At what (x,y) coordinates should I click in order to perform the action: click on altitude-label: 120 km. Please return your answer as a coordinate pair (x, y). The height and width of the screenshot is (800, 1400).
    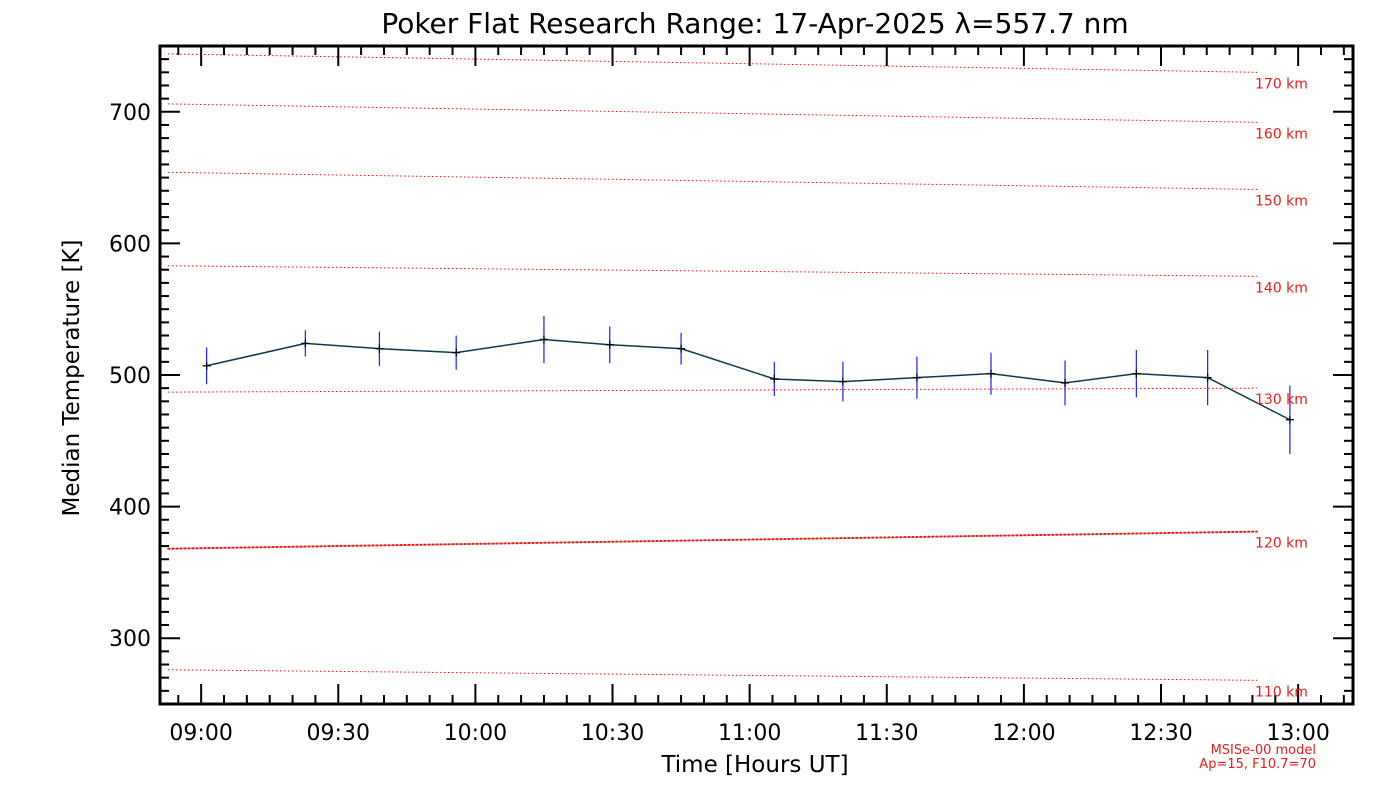
    Looking at the image, I should click on (1281, 544).